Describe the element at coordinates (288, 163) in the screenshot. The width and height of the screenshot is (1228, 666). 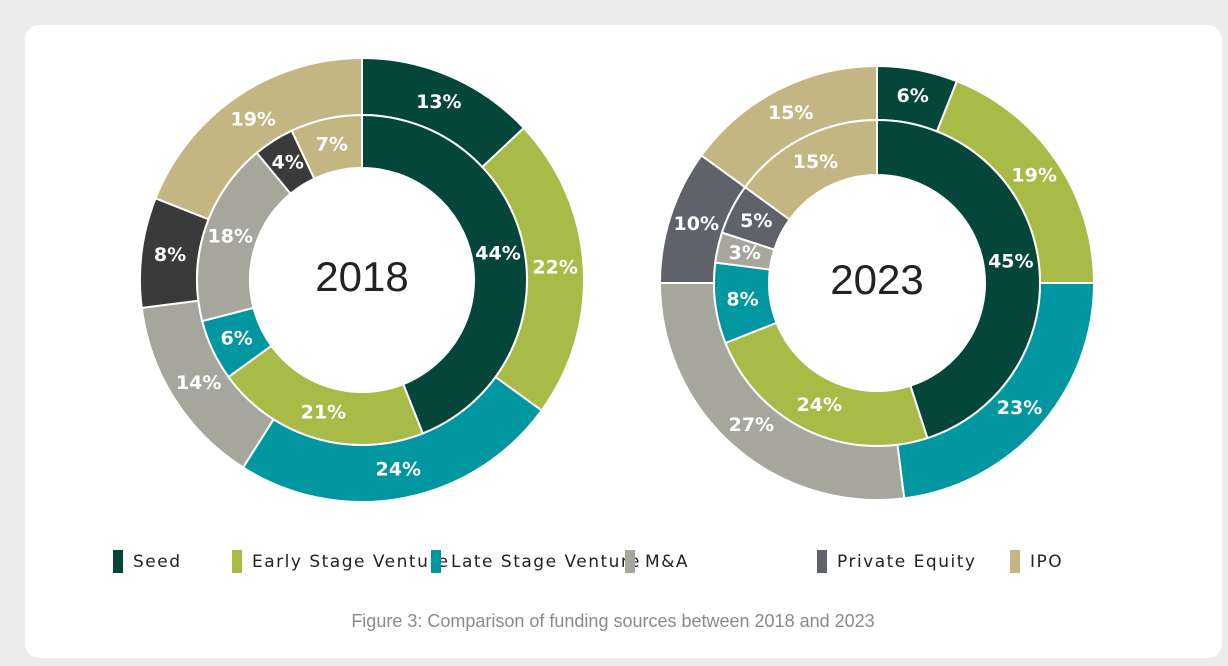
I see `segment-label: 4%` at that location.